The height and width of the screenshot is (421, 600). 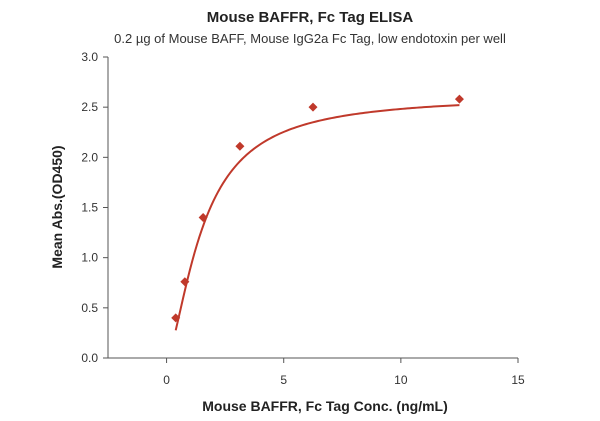 I want to click on x-tick-label: 5, so click(x=283, y=380).